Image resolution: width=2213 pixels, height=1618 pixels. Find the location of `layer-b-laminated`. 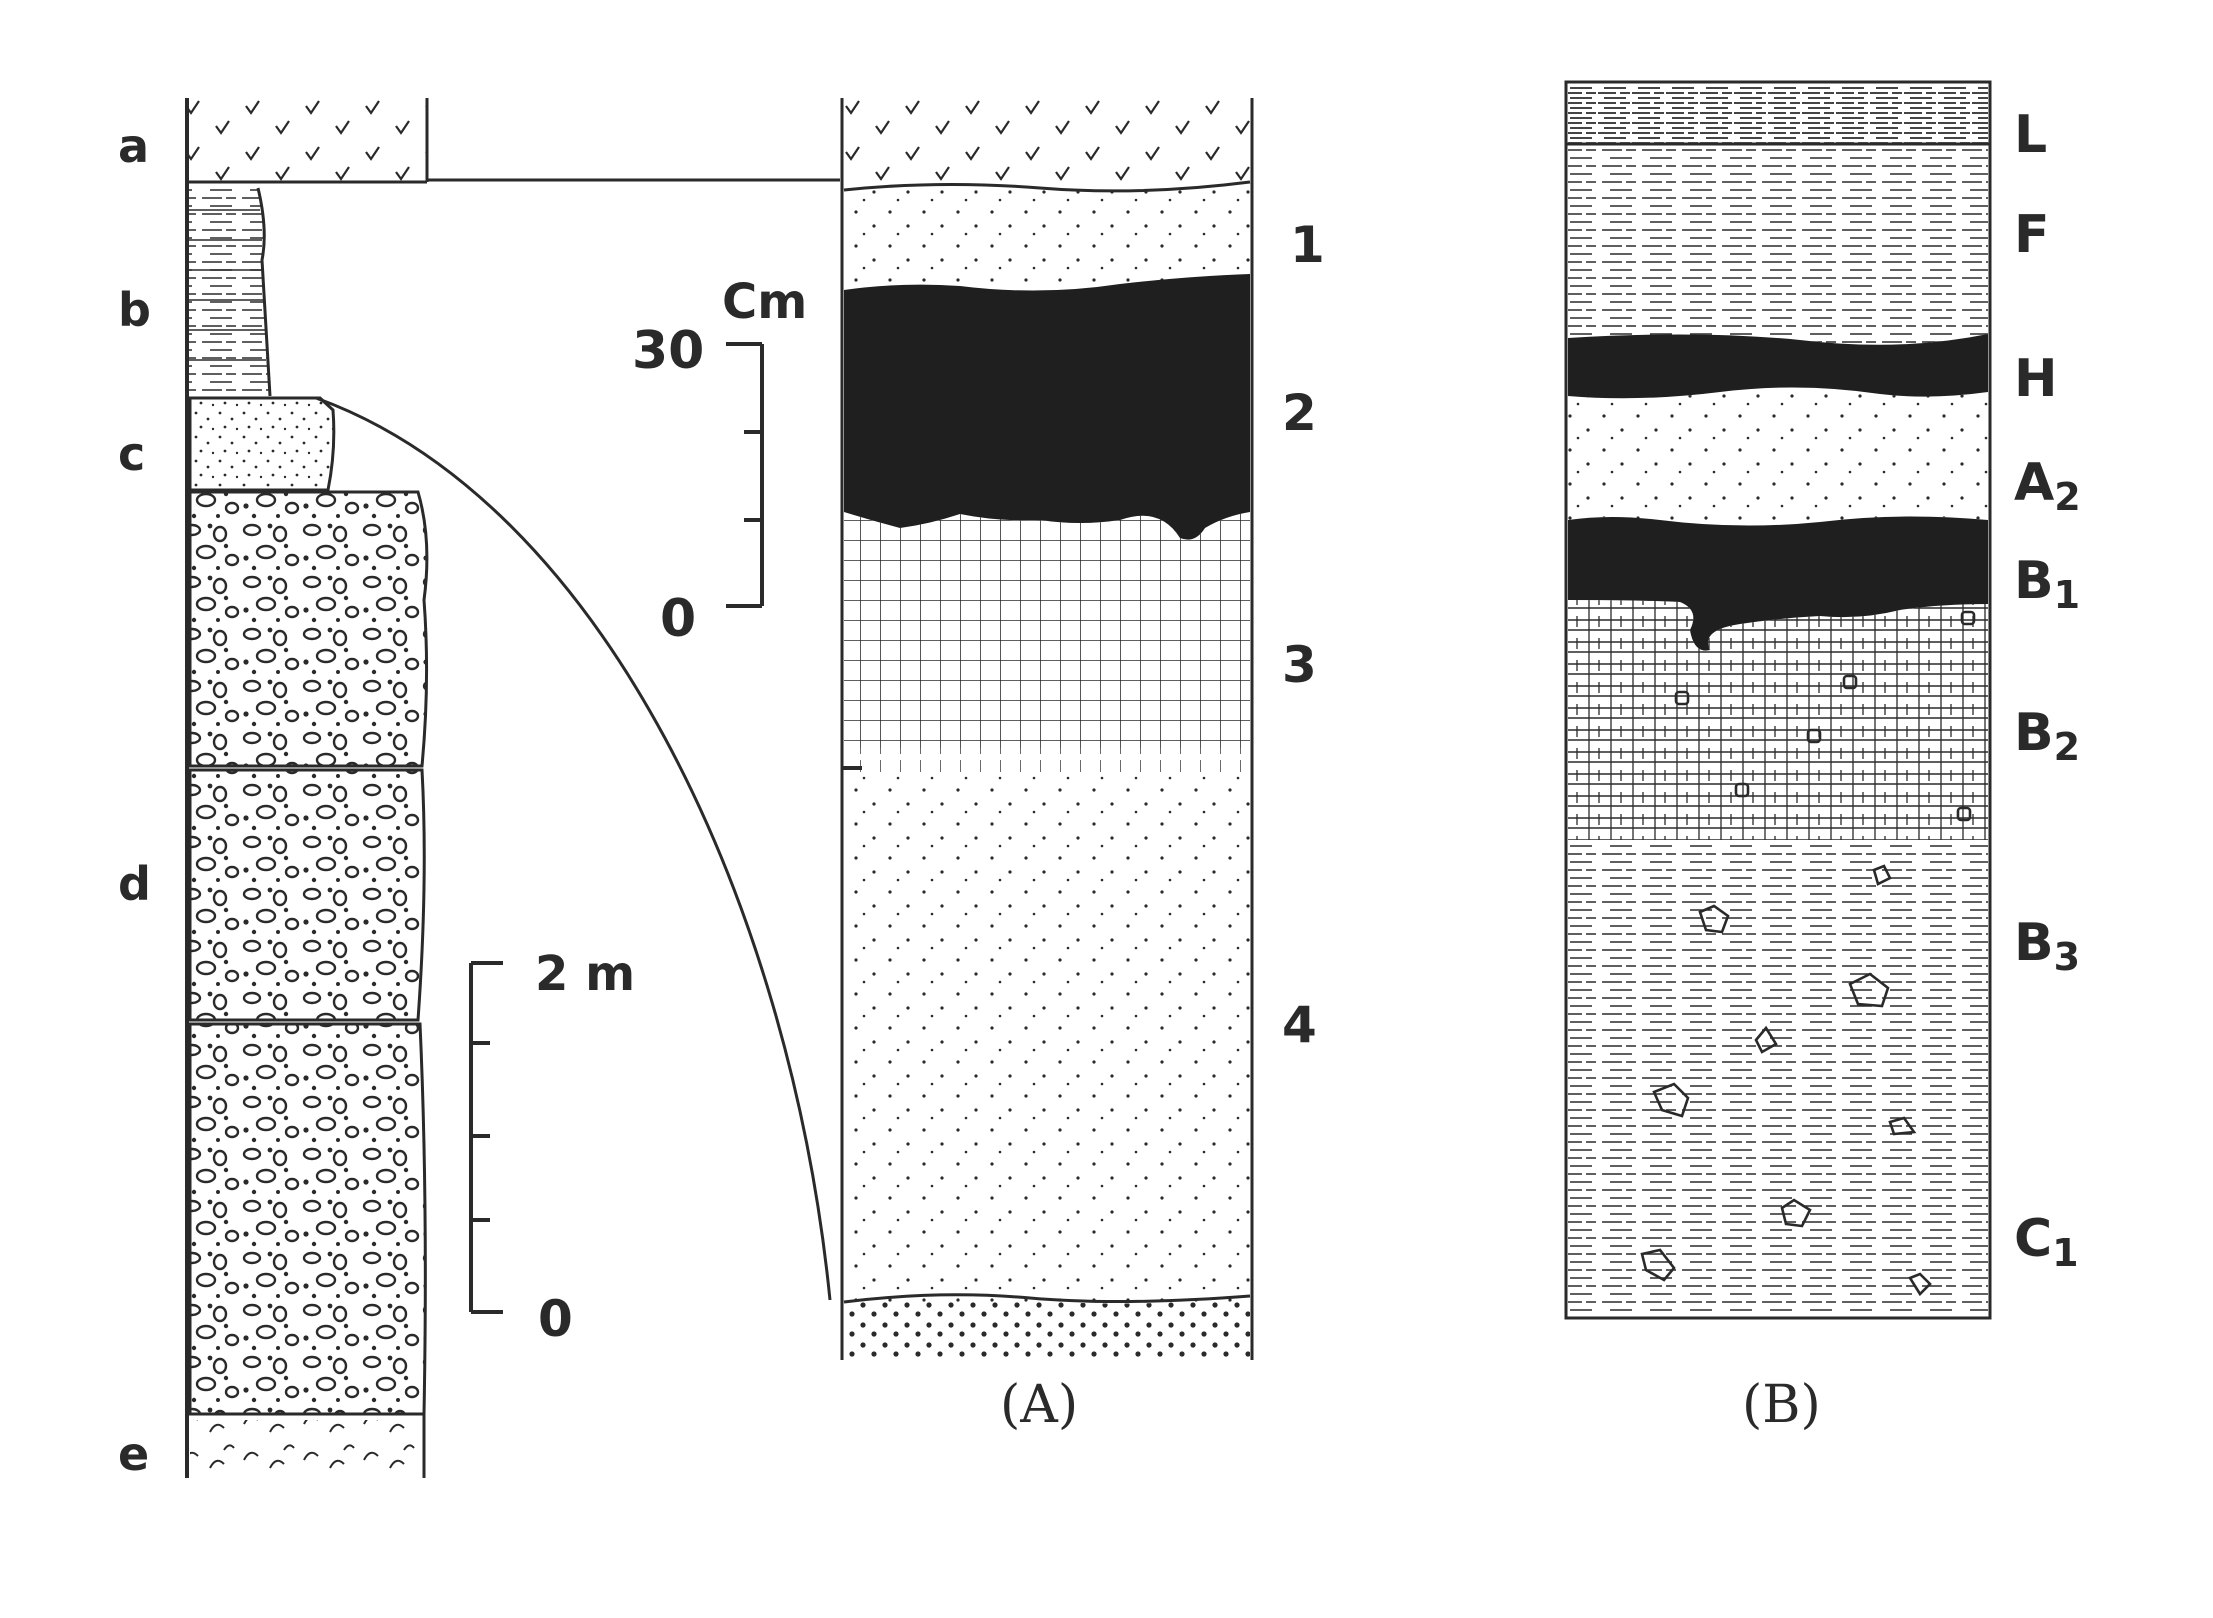

layer-b-laminated is located at coordinates (229, 292).